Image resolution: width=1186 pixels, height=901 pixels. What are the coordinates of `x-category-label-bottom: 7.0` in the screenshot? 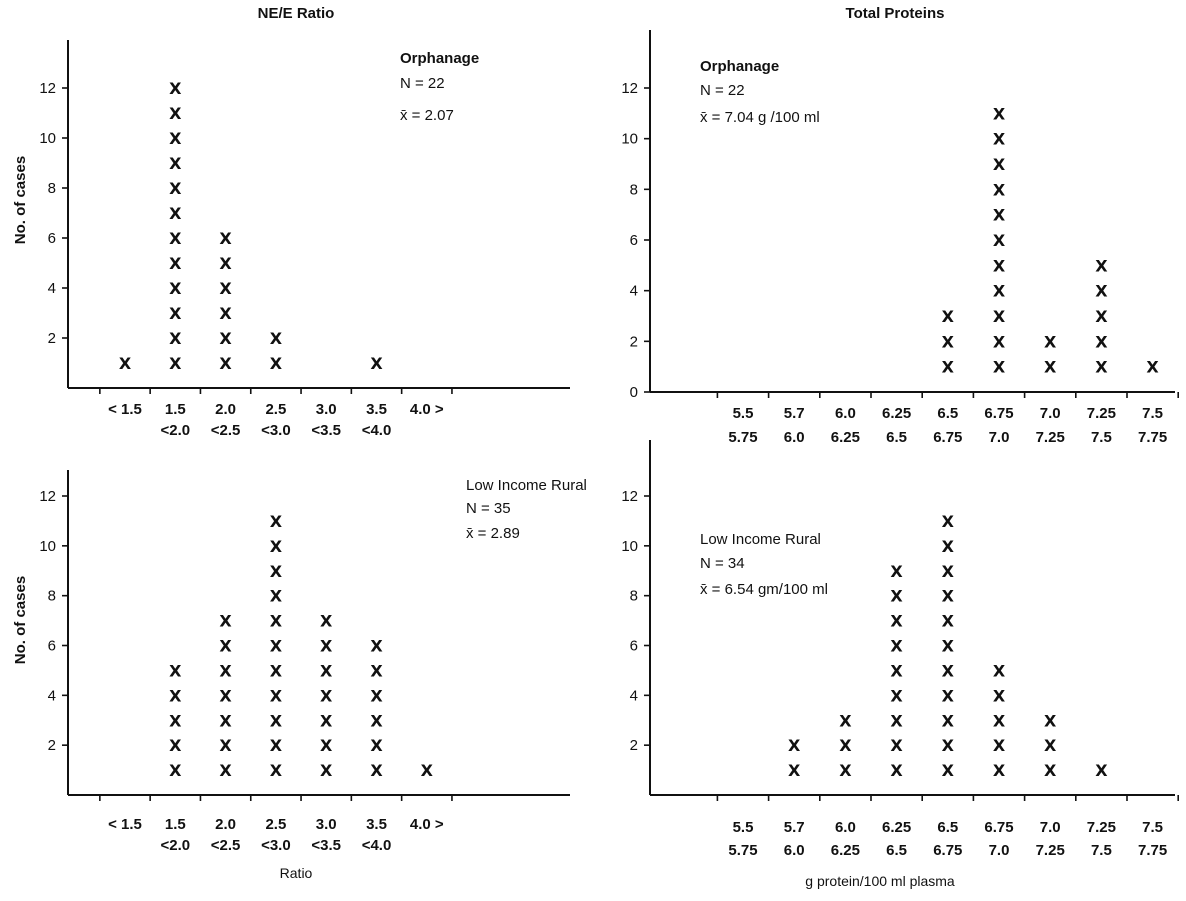 It's located at (999, 850).